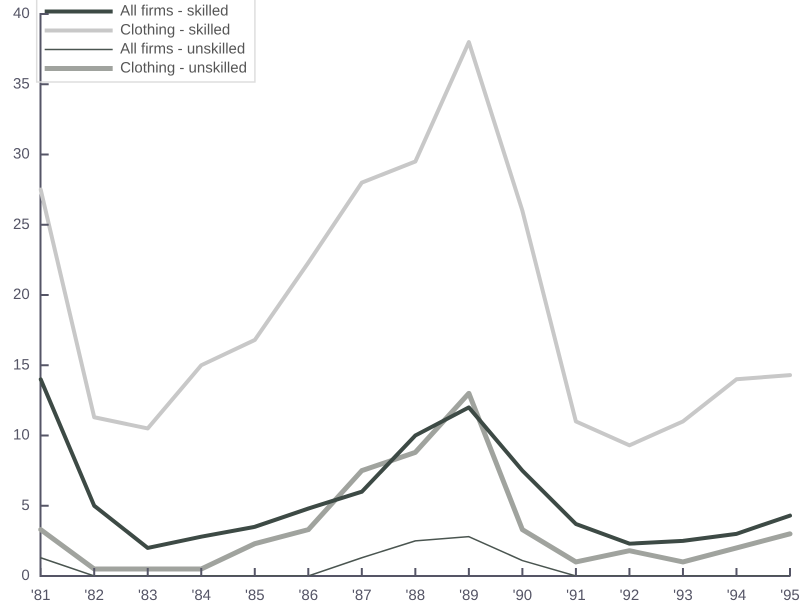 The height and width of the screenshot is (612, 804). I want to click on x-tick-label: '87, so click(362, 595).